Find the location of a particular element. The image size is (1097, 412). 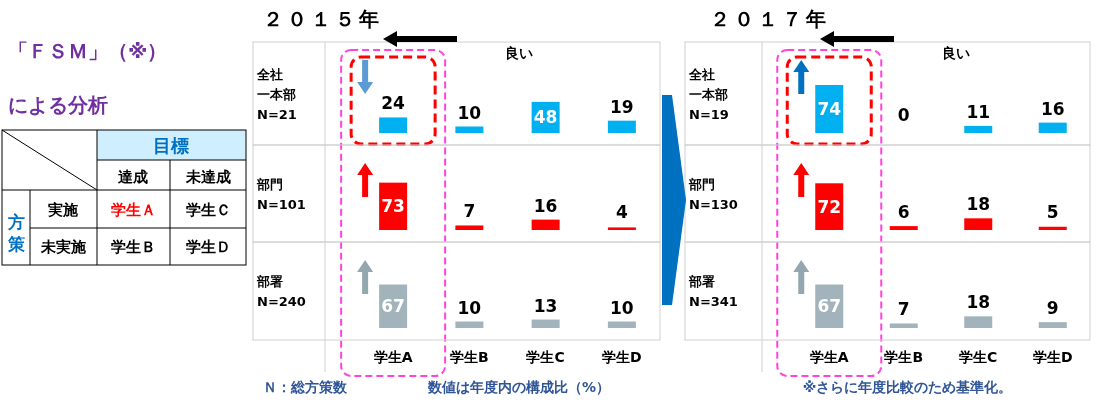

text: 「ＦＳＭ」（※） is located at coordinates (88, 51).